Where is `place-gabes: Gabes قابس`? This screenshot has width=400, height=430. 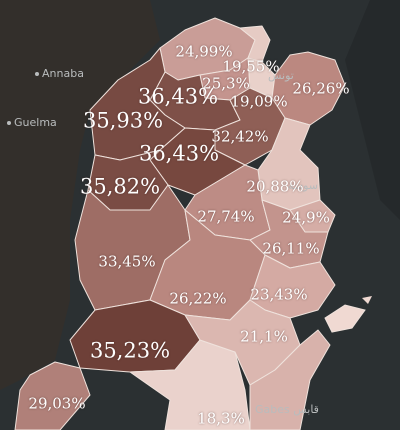
place-gabes: Gabes قابس is located at coordinates (287, 409).